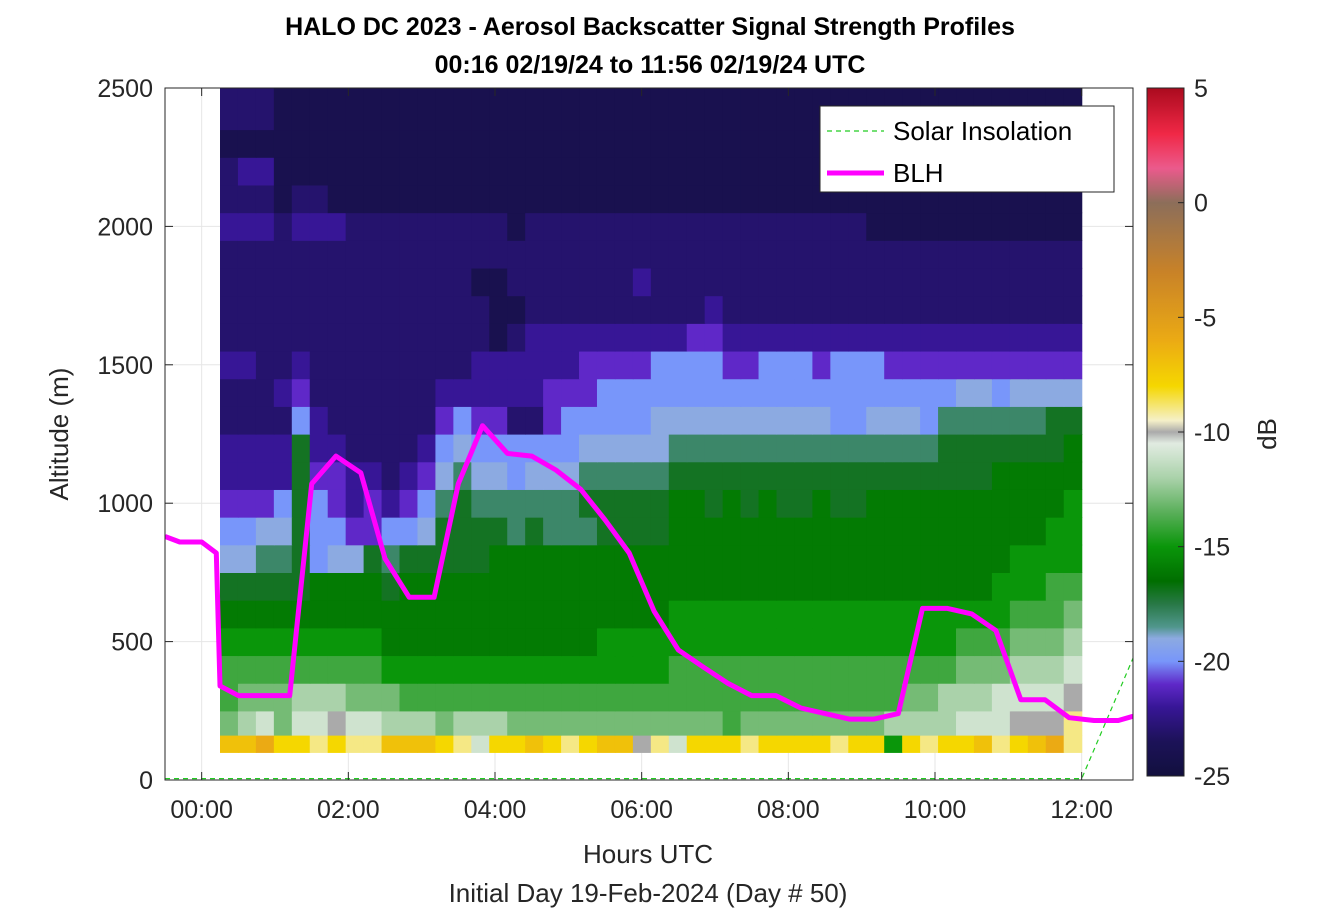 The image size is (1343, 911). What do you see at coordinates (1201, 89) in the screenshot?
I see `colorbar-tick-label: 5` at bounding box center [1201, 89].